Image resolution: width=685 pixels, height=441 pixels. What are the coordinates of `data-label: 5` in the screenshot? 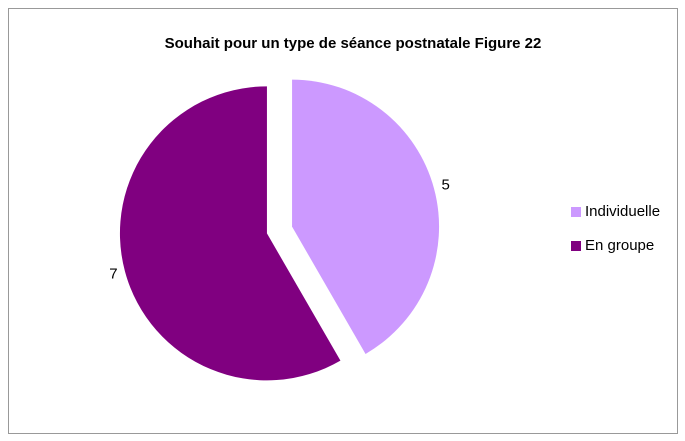 It's located at (445, 184).